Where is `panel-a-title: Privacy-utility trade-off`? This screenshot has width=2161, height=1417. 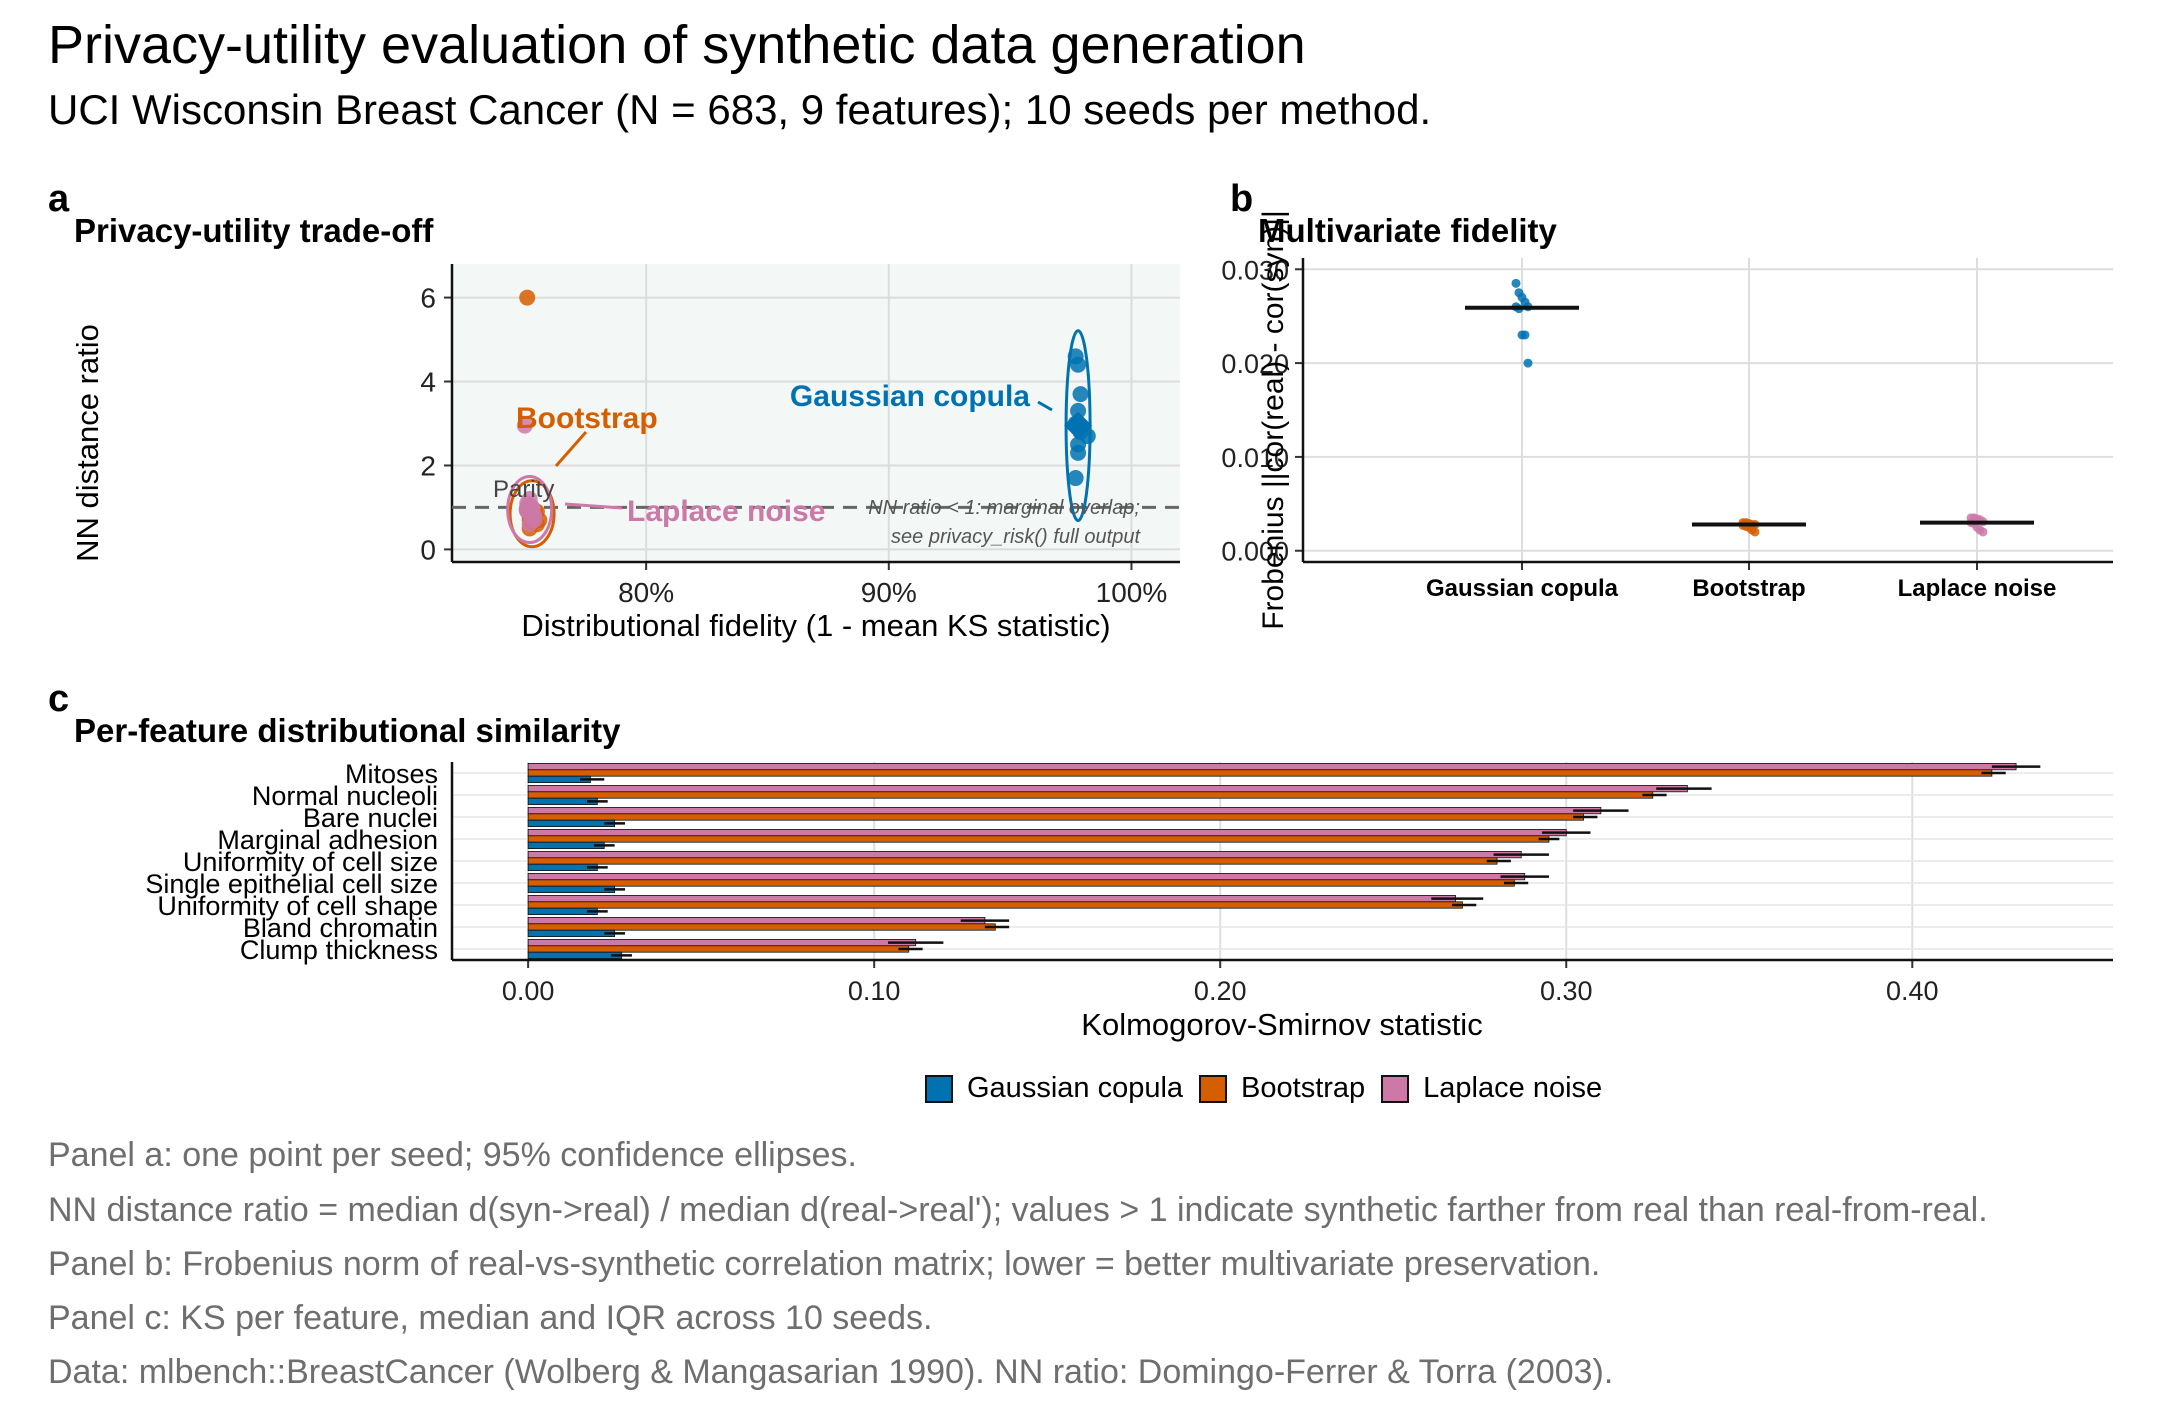
panel-a-title: Privacy-utility trade-off is located at coordinates (254, 230).